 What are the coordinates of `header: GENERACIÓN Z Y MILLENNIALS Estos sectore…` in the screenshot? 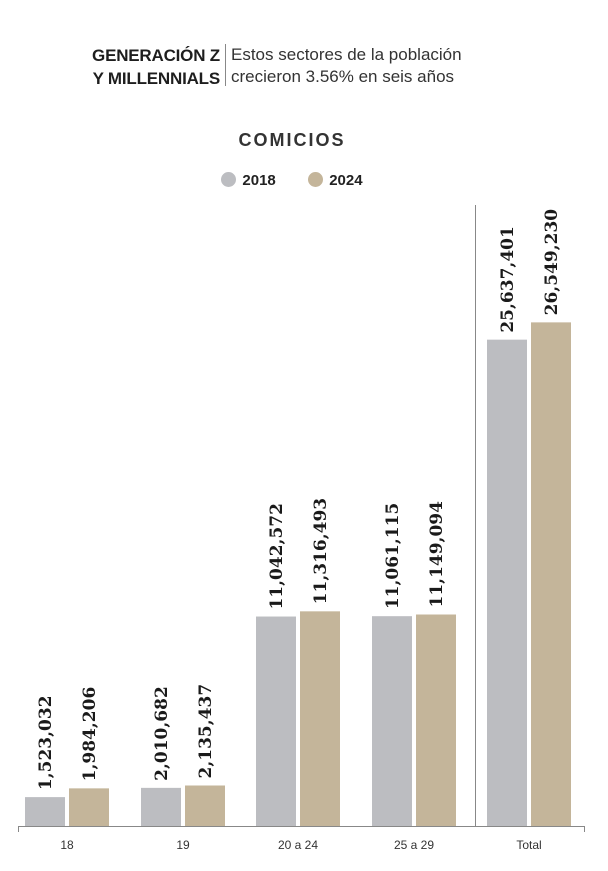 It's located at (304, 67).